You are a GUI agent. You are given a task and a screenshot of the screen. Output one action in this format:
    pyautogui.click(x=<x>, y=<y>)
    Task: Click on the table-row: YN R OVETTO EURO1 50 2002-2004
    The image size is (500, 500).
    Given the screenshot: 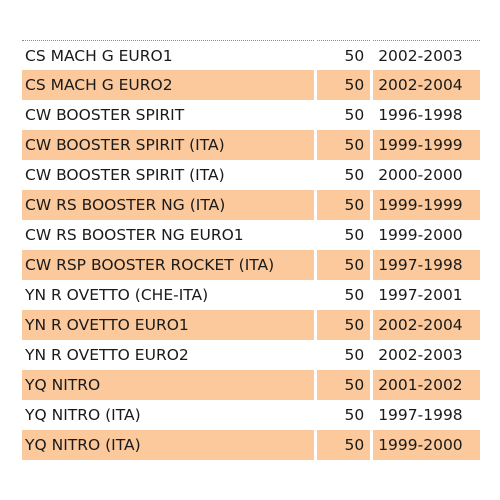 What is the action you would take?
    pyautogui.click(x=251, y=325)
    